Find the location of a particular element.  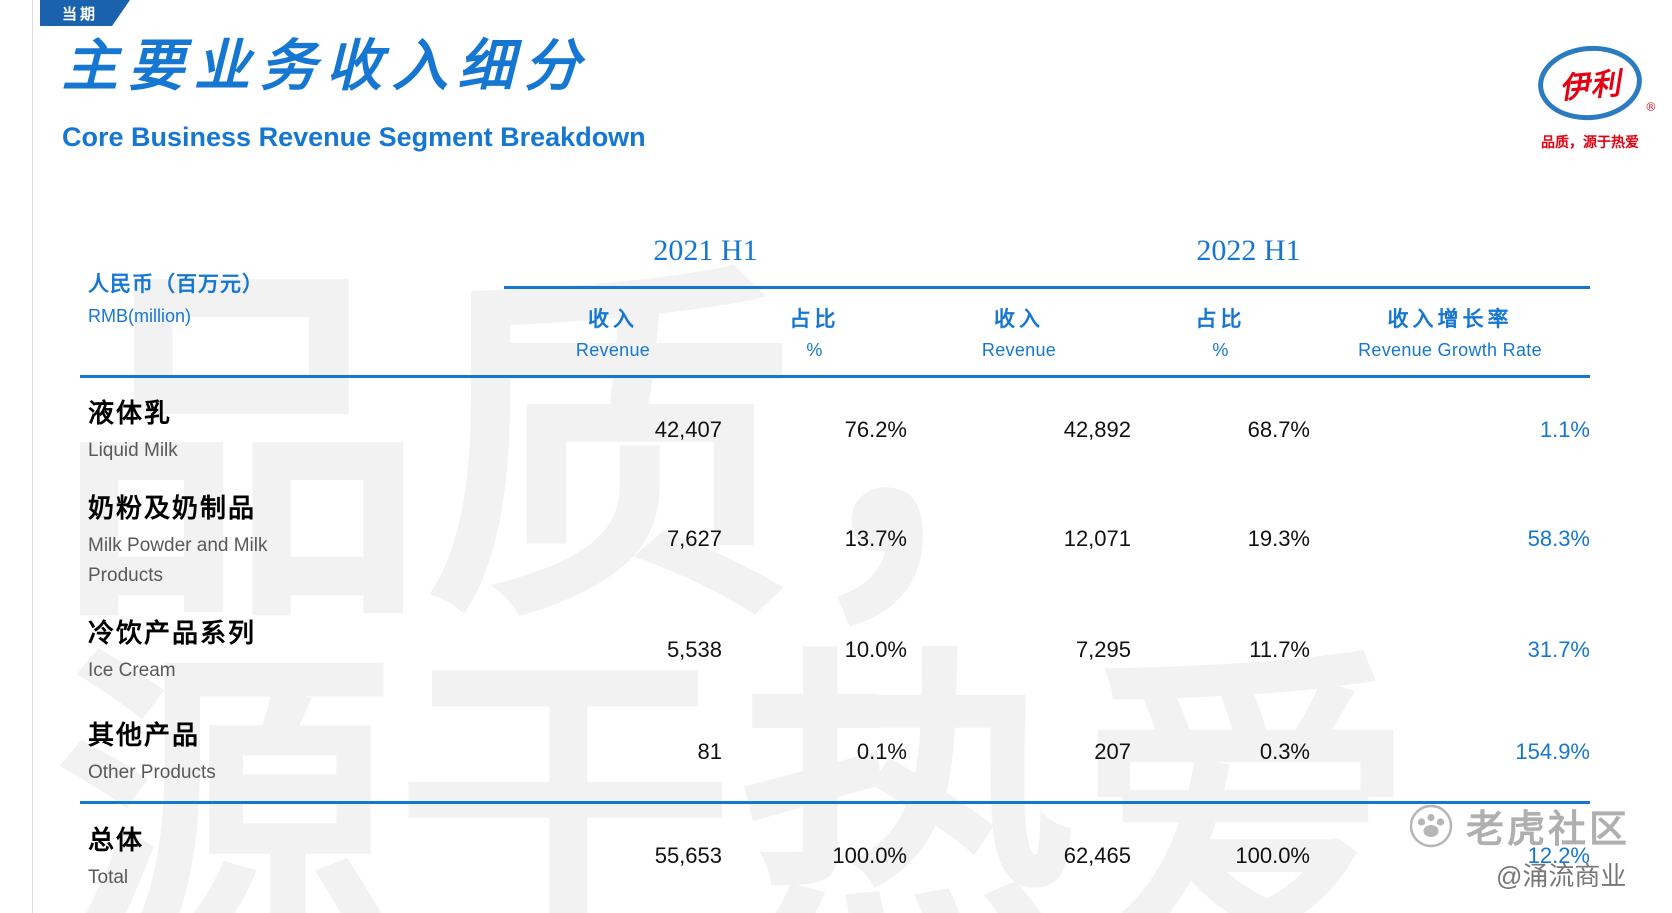

cell-growth-rate: 31.7% is located at coordinates (1558, 649).